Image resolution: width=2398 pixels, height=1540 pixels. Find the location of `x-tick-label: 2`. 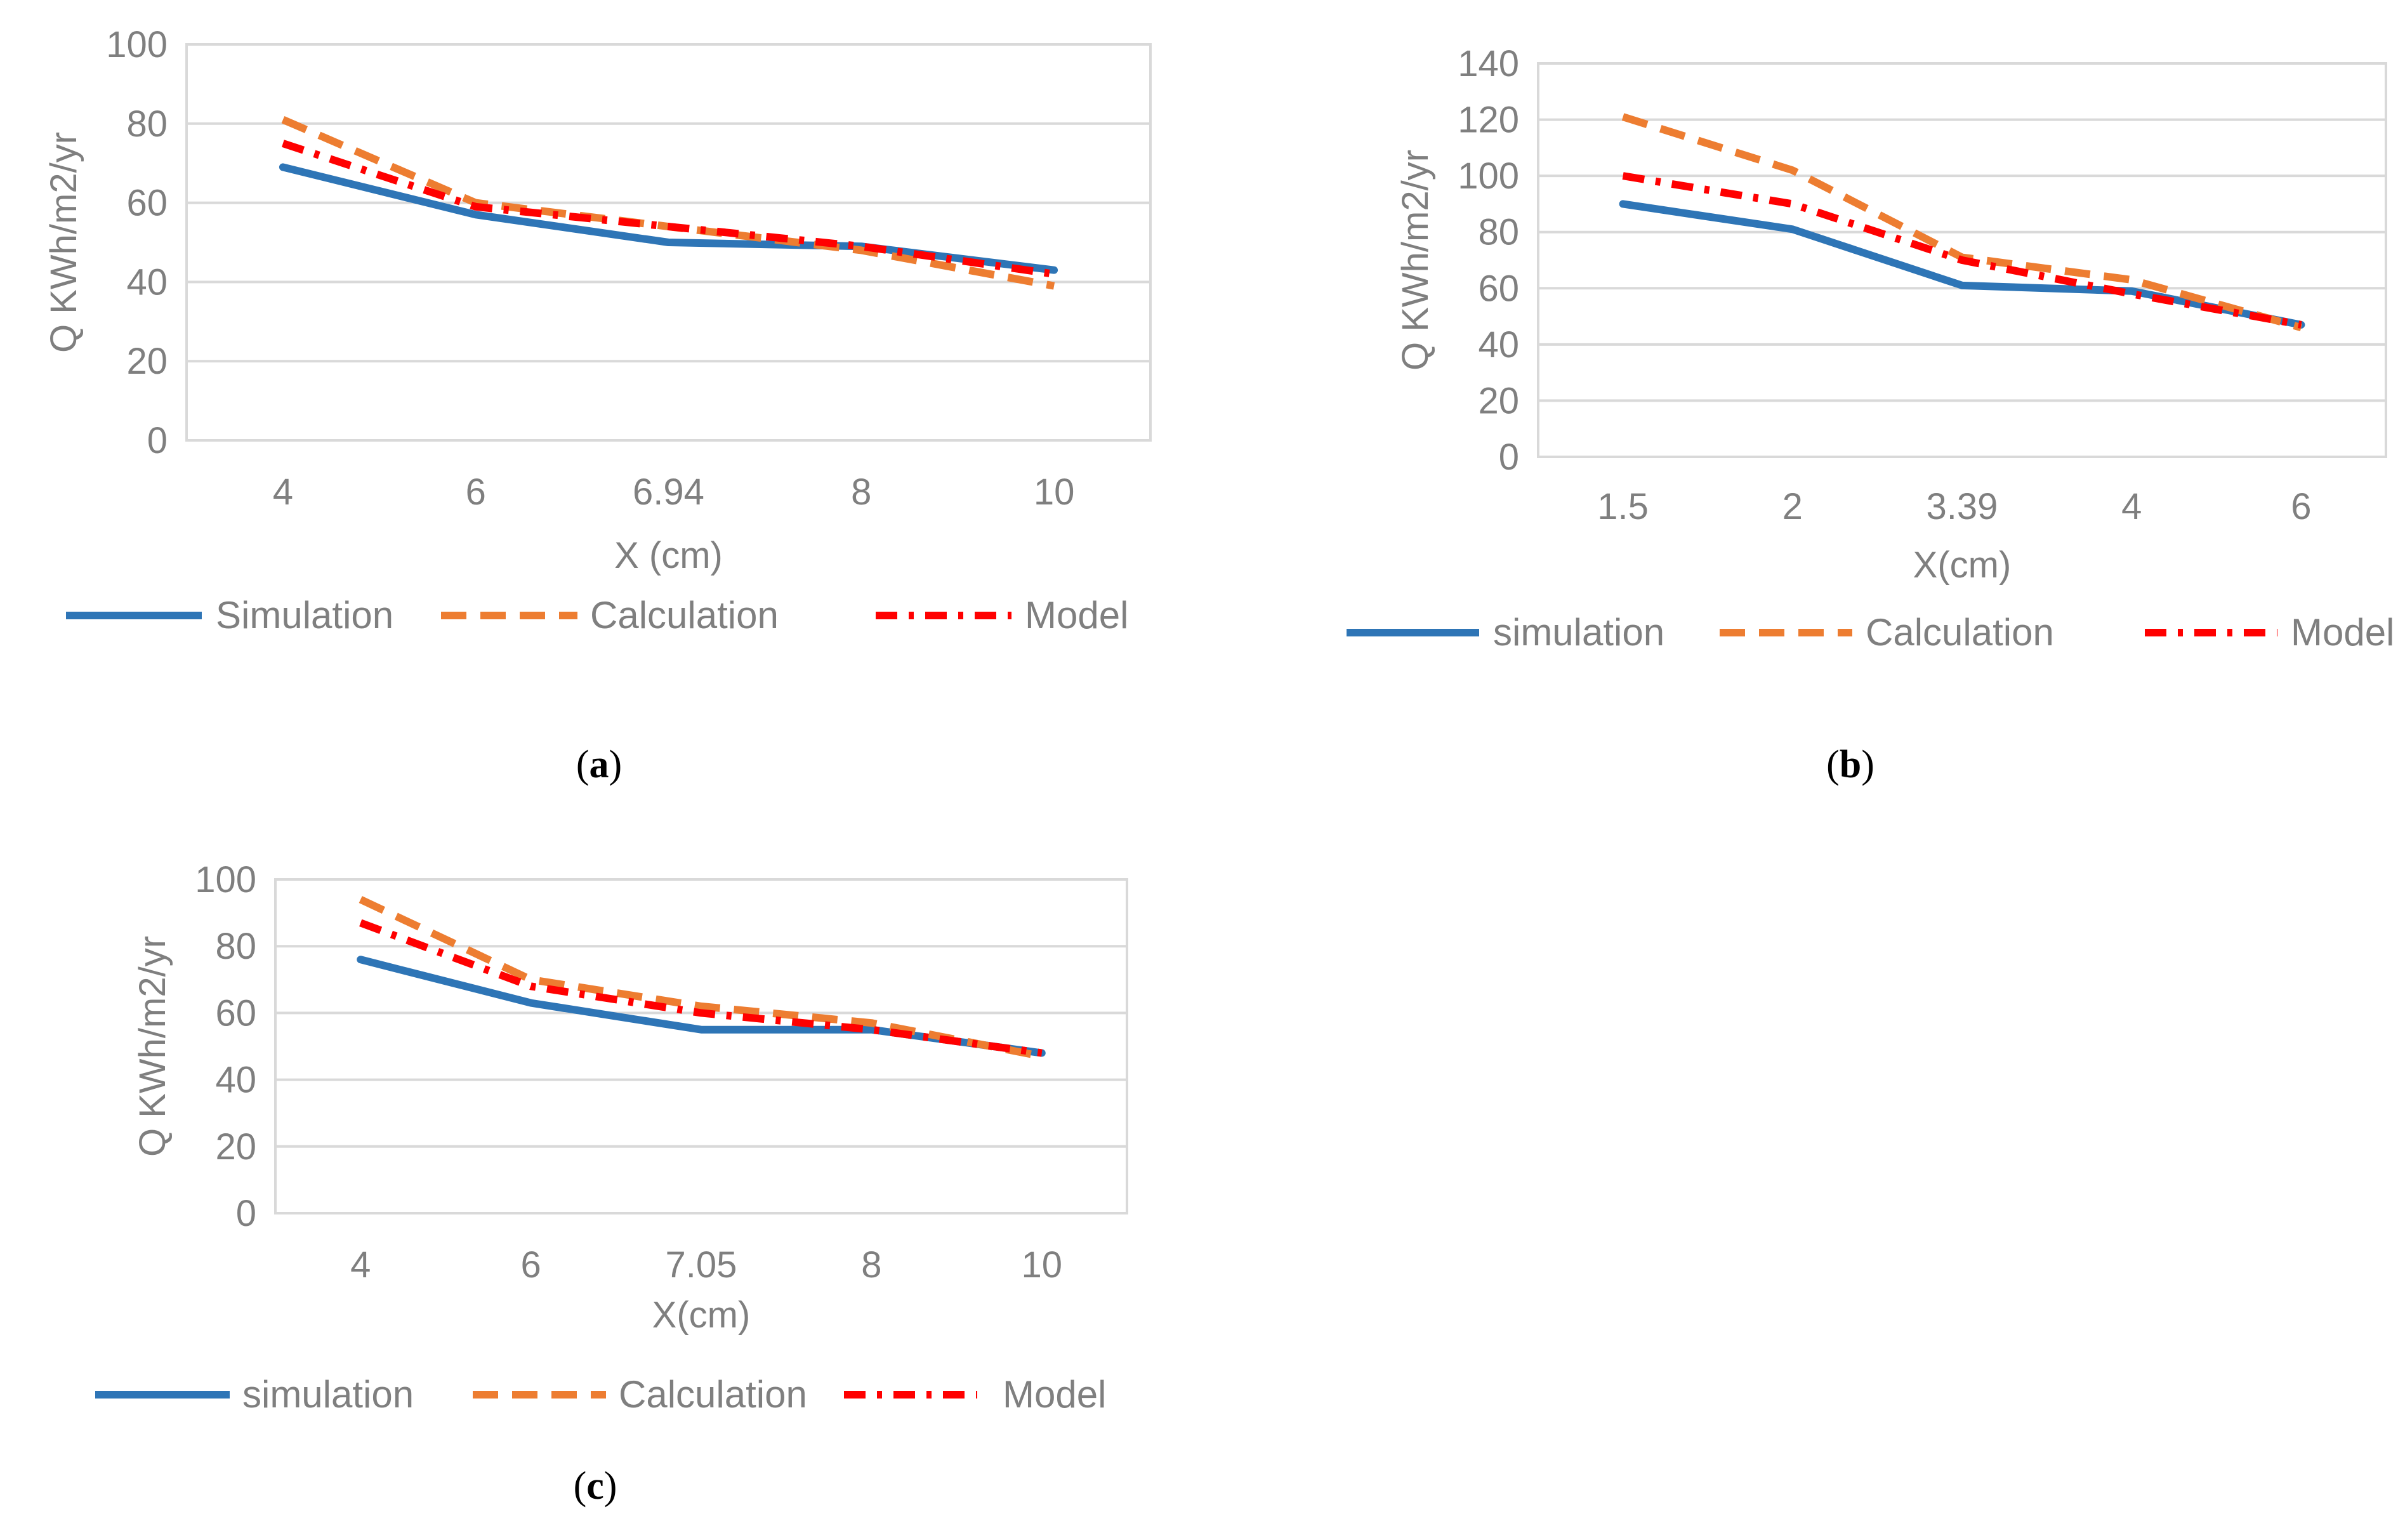

x-tick-label: 2 is located at coordinates (1792, 507).